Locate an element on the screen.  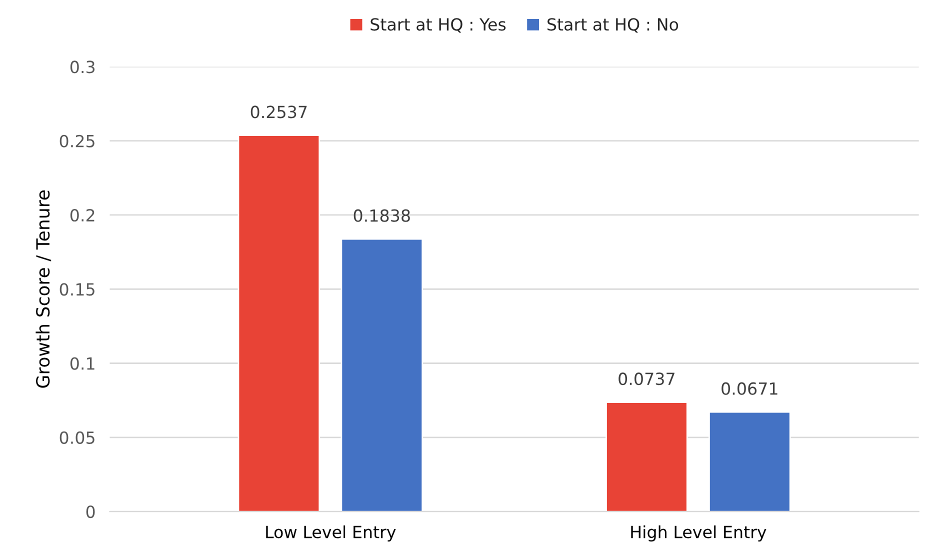
x-tick-label: High Level Entry is located at coordinates (698, 533).